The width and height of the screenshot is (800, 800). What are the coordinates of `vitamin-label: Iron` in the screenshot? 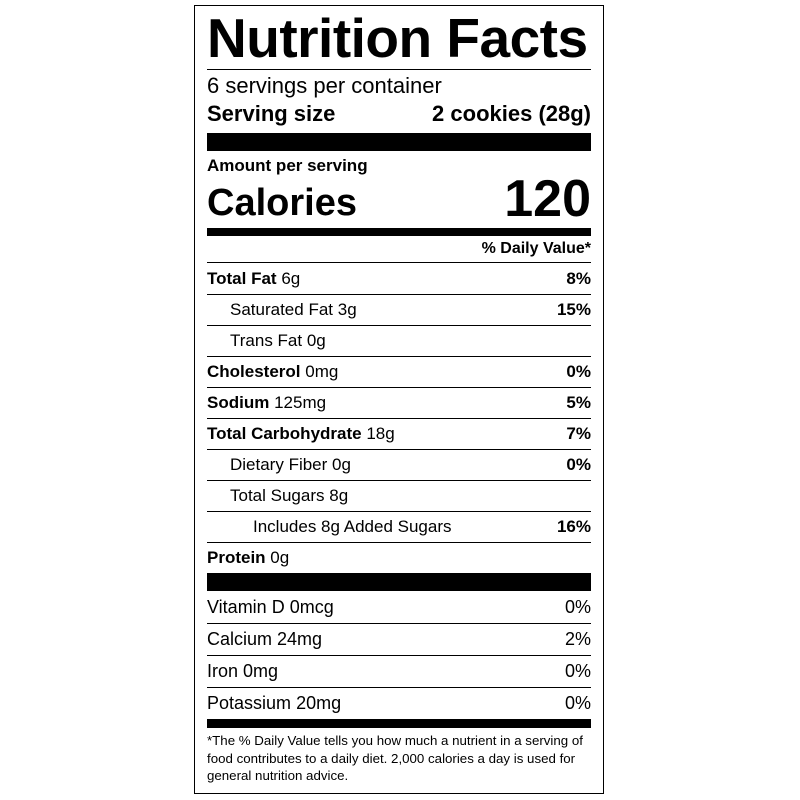 It's located at (223, 671).